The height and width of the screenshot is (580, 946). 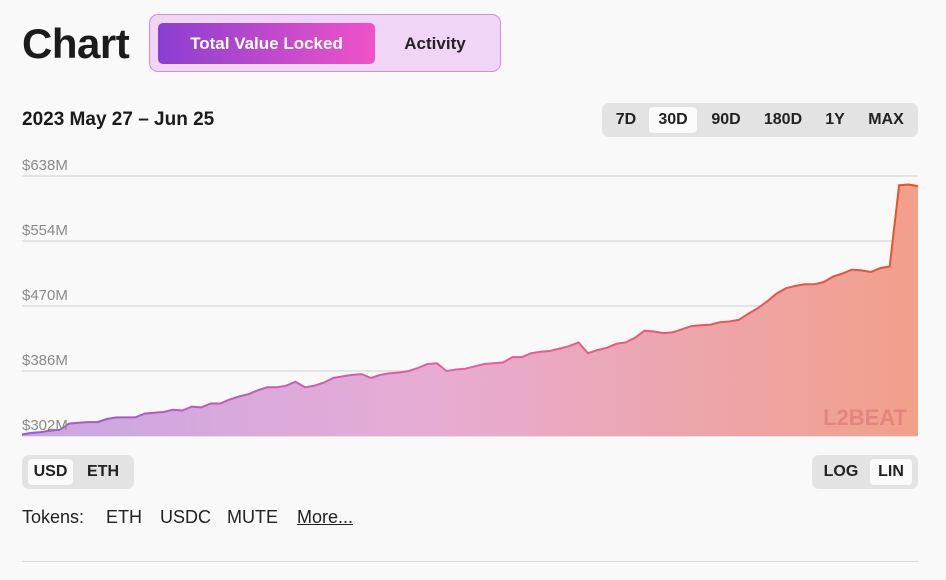 I want to click on y-tick-label: $554M, so click(x=45, y=230).